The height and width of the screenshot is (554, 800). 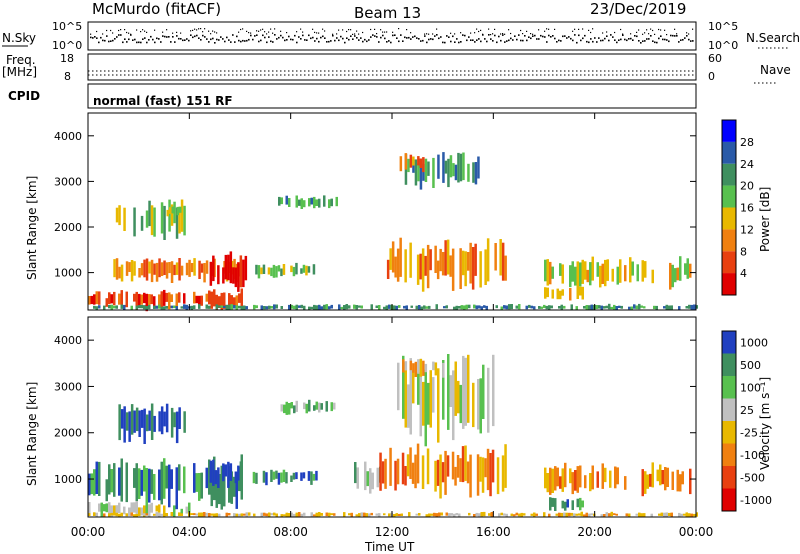 I want to click on velocity-colorbar-frame, so click(x=729, y=421).